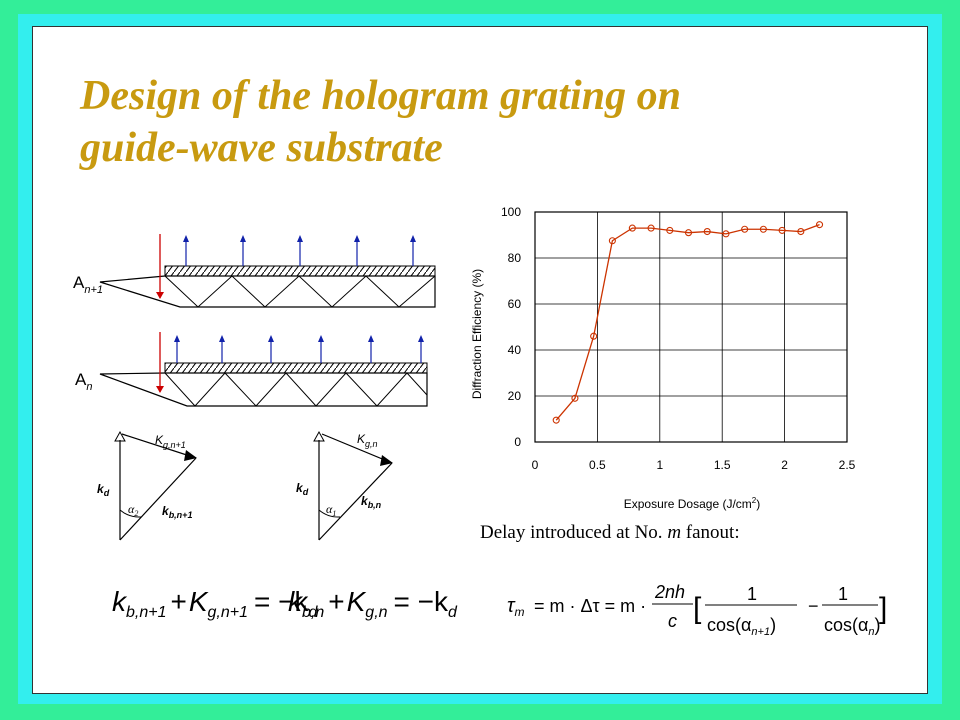 This screenshot has height=720, width=960. I want to click on chart-y-tick-label: 20, so click(515, 396).